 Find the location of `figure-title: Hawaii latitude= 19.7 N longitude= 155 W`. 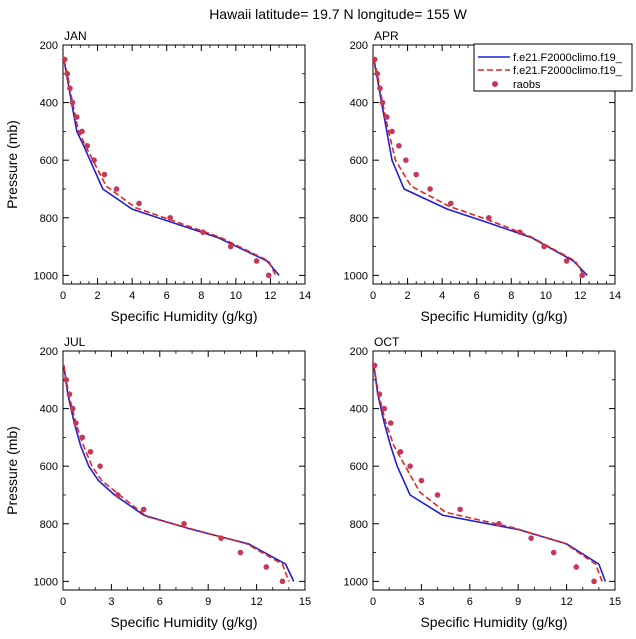

figure-title: Hawaii latitude= 19.7 N longitude= 155 W is located at coordinates (338, 14).